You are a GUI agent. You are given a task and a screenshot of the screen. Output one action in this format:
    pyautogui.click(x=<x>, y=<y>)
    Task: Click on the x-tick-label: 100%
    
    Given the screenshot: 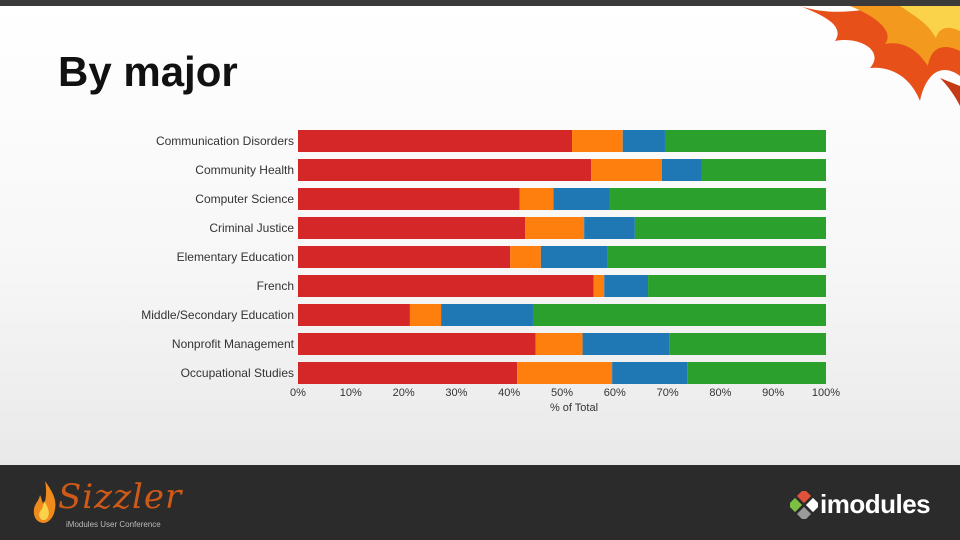 What is the action you would take?
    pyautogui.click(x=826, y=393)
    